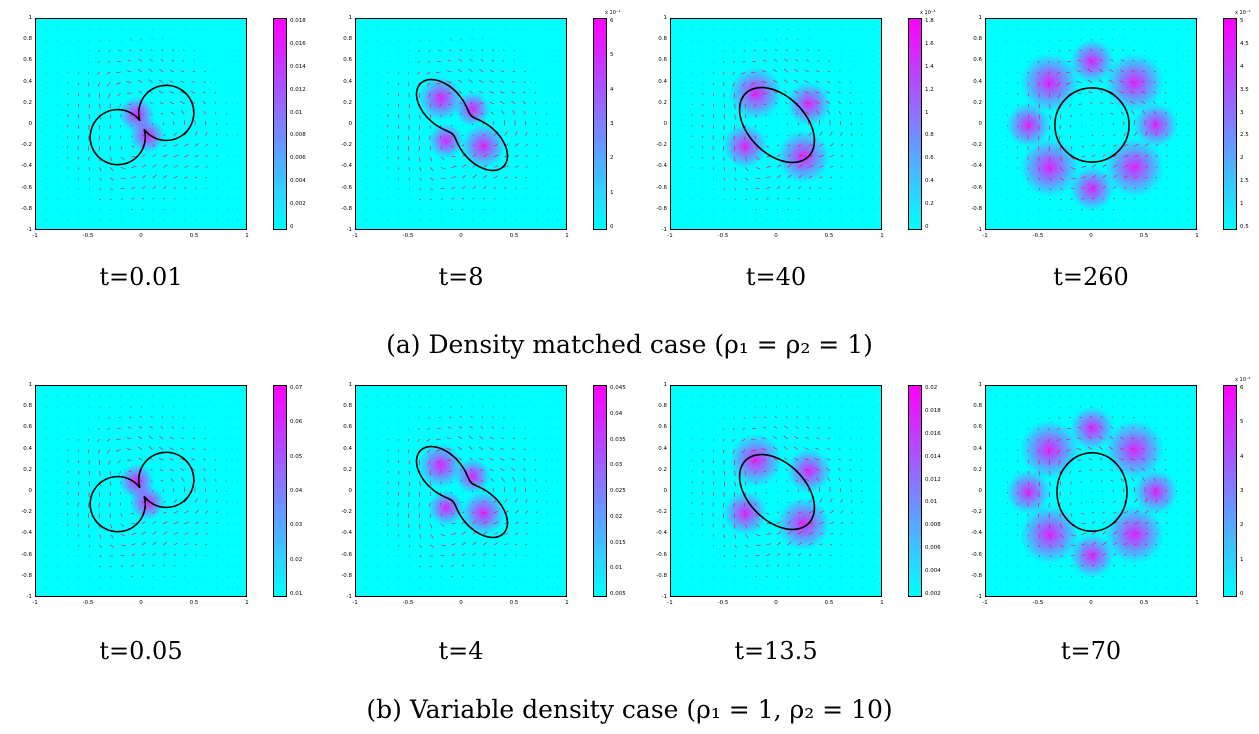  I want to click on colorbar-tick-label: 6, so click(1242, 388).